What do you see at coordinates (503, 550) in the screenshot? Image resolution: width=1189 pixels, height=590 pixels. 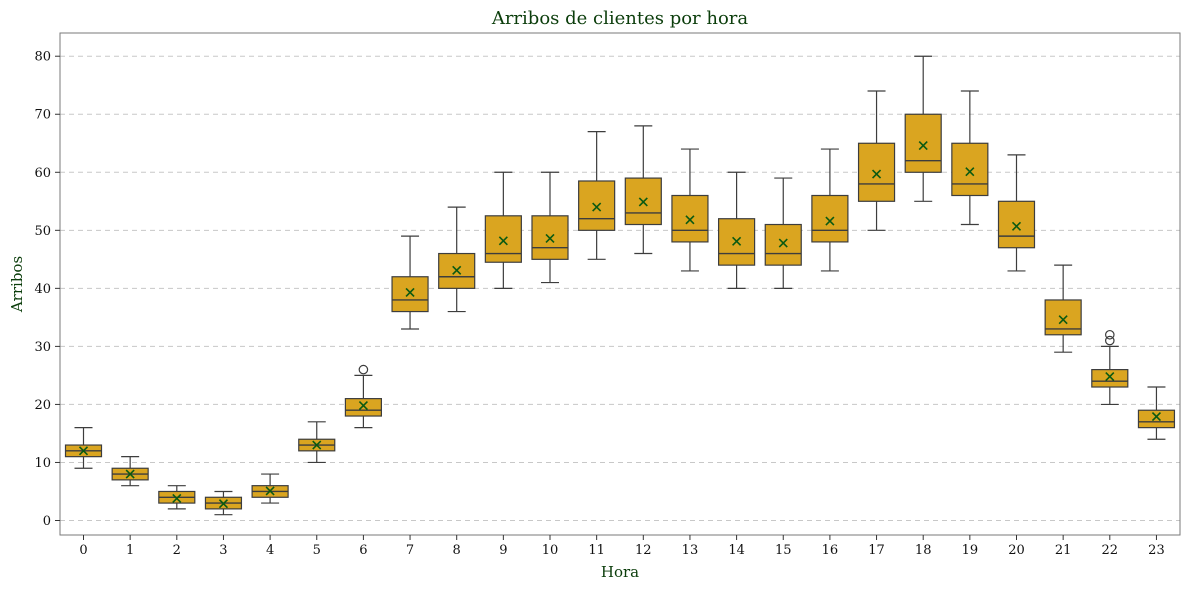 I see `x-tick-label: 9` at bounding box center [503, 550].